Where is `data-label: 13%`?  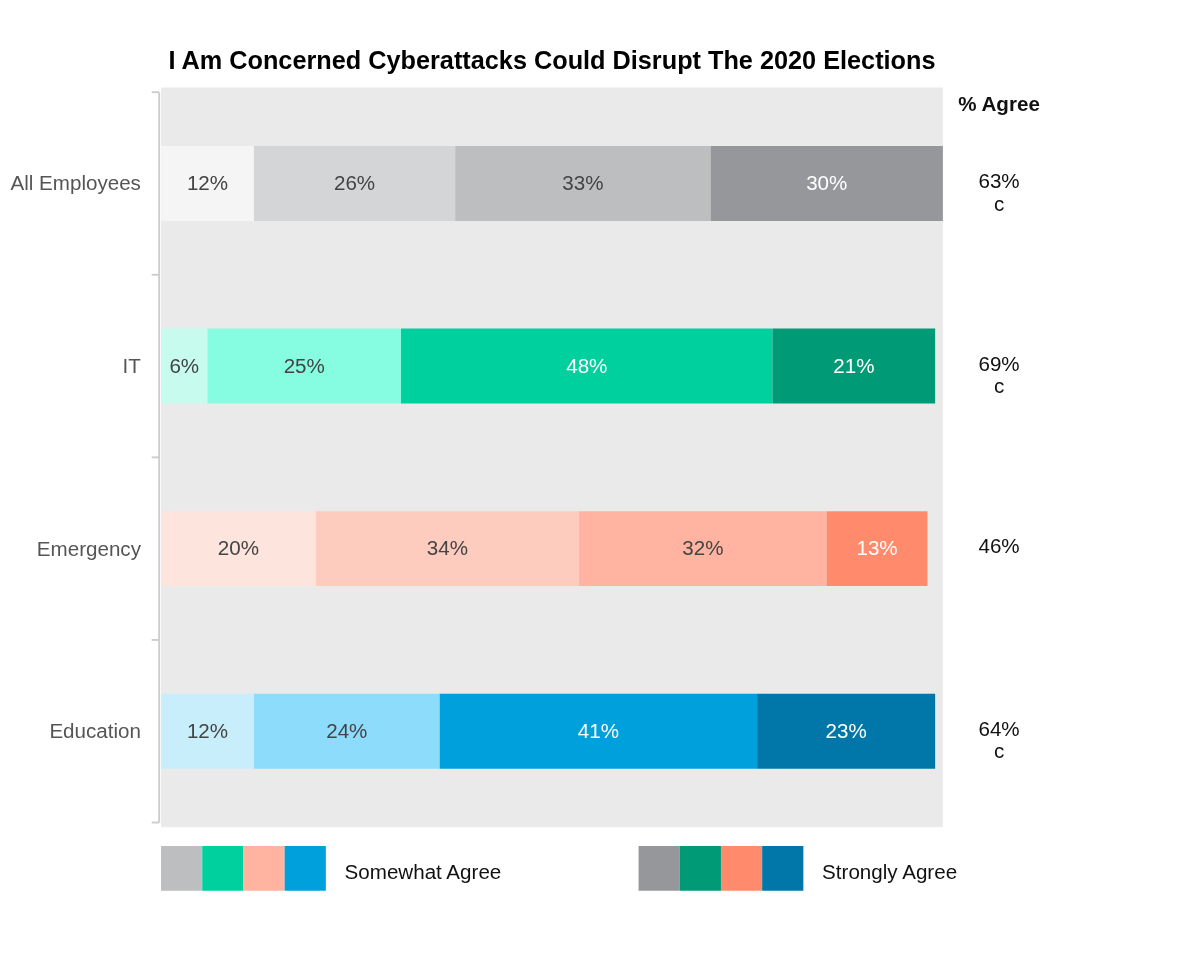
data-label: 13% is located at coordinates (877, 548).